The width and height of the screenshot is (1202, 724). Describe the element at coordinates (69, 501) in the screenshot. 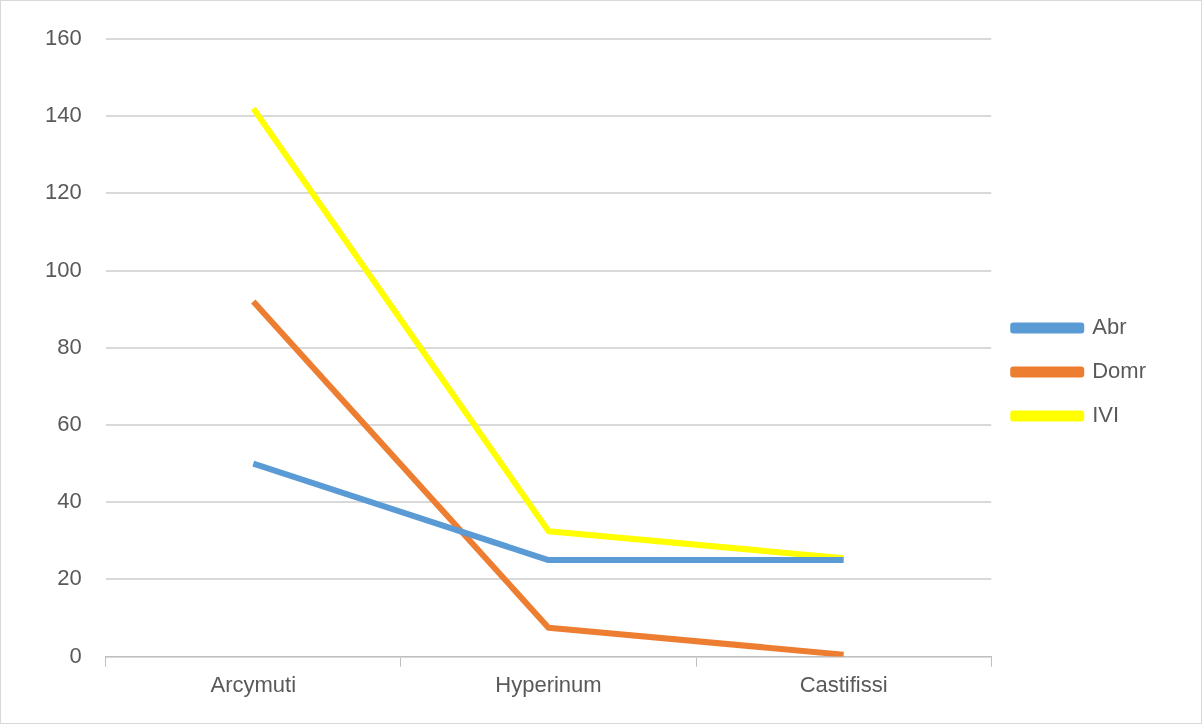

I see `y-tick-label: 40` at that location.